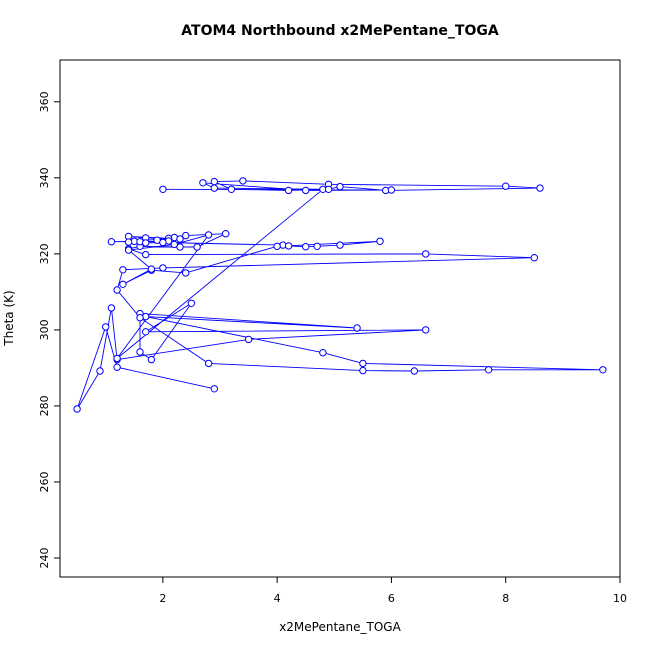 This screenshot has width=650, height=650. What do you see at coordinates (393, 591) in the screenshot?
I see `x-axis: 2 4 6 8 10` at bounding box center [393, 591].